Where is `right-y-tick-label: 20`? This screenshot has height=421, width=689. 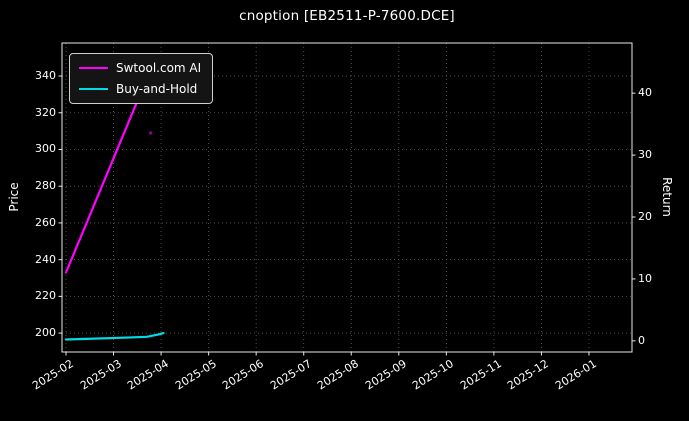
right-y-tick-label: 20 is located at coordinates (645, 216).